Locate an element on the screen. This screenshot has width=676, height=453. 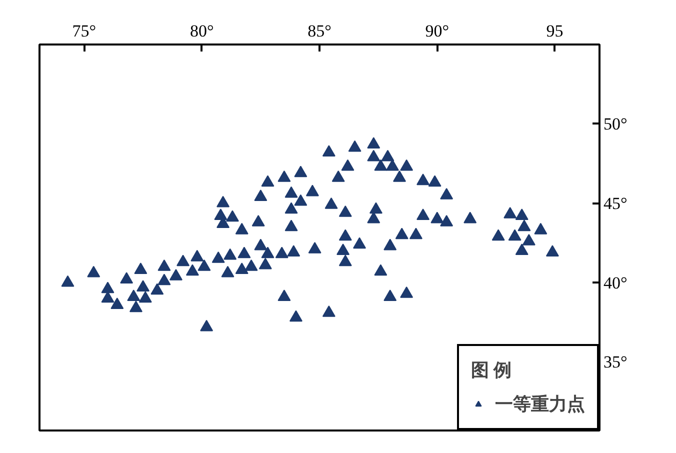
x-tick-label: 90° is located at coordinates (437, 31).